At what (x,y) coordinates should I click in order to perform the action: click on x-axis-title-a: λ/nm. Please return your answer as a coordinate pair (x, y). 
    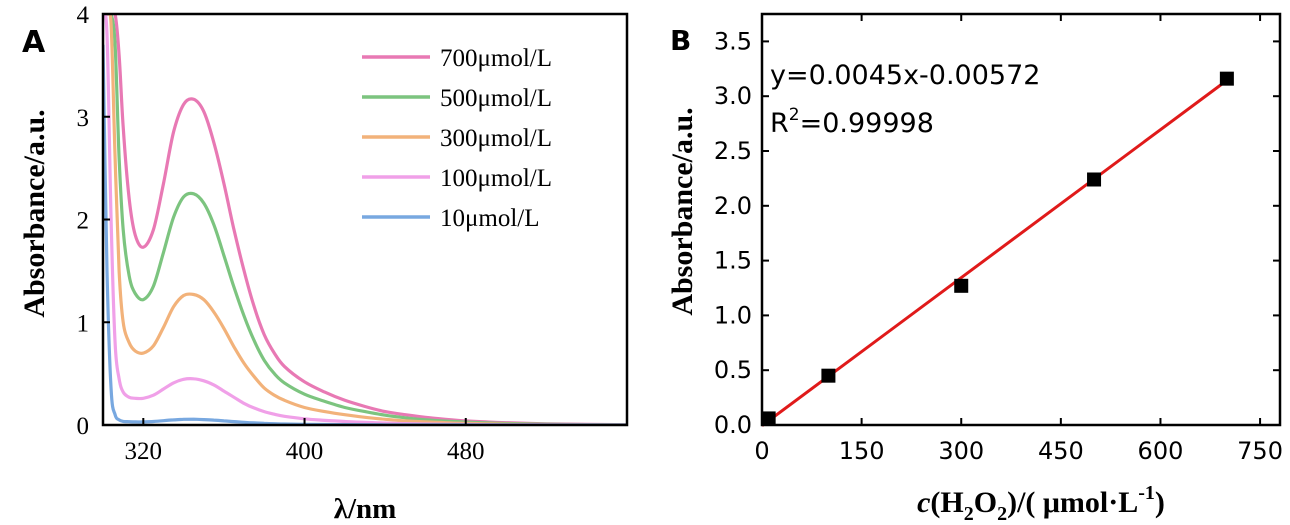
    Looking at the image, I should click on (365, 509).